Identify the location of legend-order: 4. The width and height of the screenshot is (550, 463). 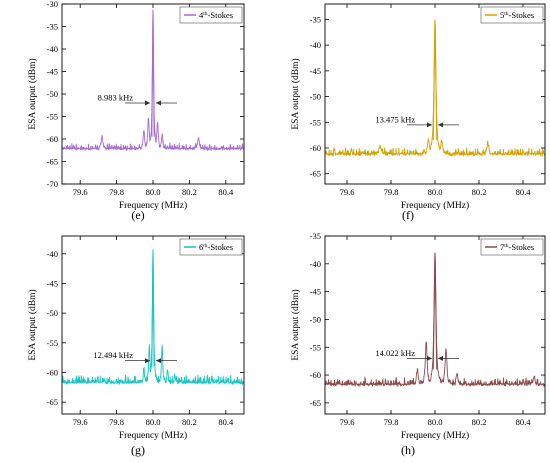
(201, 15).